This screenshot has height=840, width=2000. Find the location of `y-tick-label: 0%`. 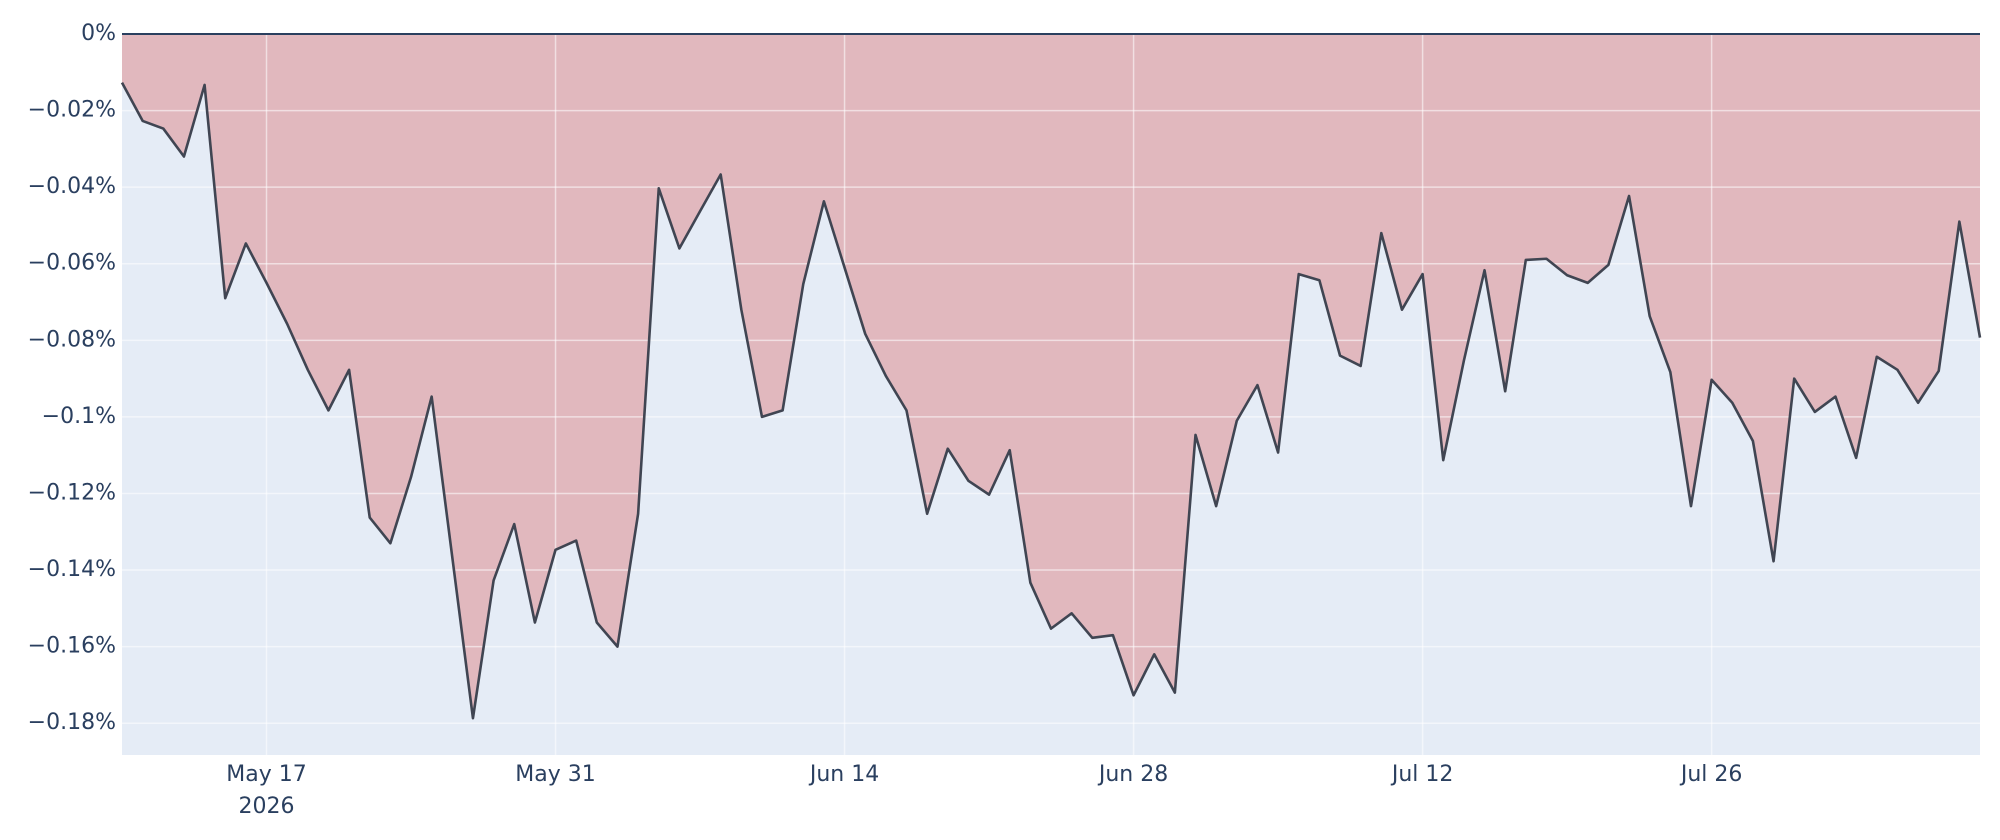

y-tick-label: 0% is located at coordinates (98, 33).